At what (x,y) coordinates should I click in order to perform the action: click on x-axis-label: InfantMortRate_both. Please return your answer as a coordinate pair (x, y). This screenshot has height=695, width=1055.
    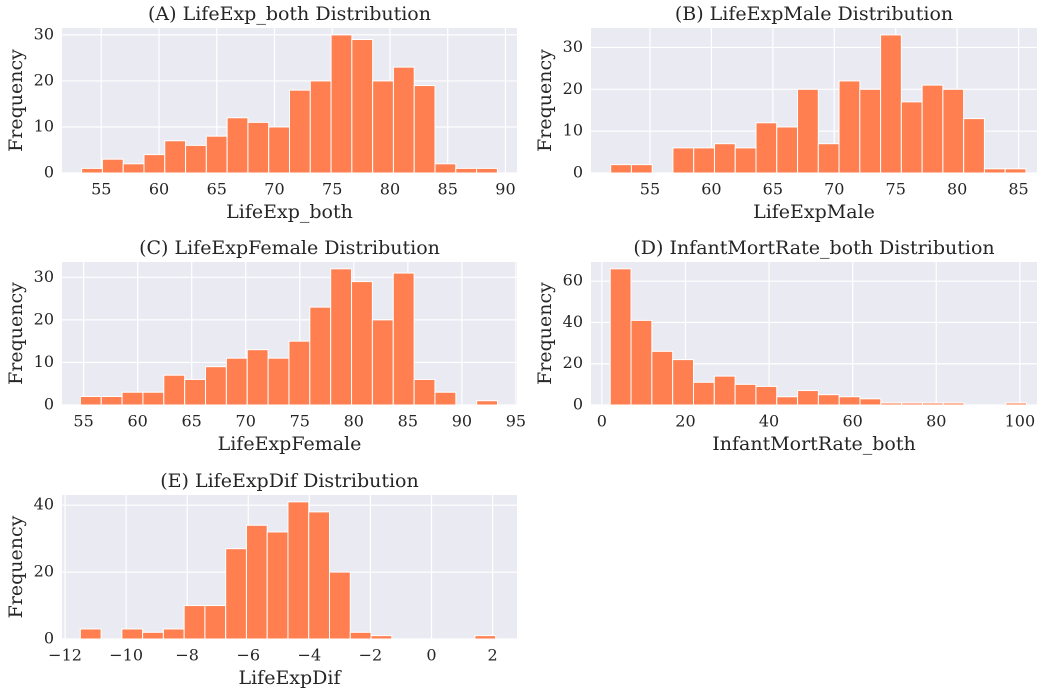
    Looking at the image, I should click on (814, 444).